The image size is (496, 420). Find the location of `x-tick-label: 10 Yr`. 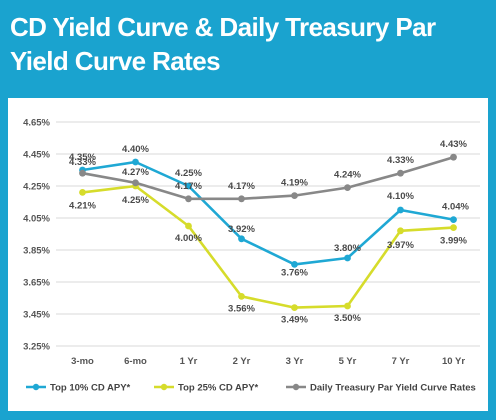

x-tick-label: 10 Yr is located at coordinates (453, 361).